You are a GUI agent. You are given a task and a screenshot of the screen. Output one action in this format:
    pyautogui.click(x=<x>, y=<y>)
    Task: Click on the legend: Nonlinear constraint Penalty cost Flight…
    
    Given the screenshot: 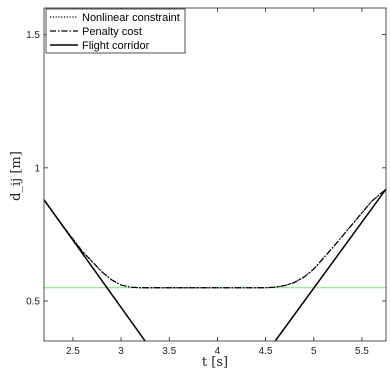 What is the action you would take?
    pyautogui.click(x=115, y=31)
    